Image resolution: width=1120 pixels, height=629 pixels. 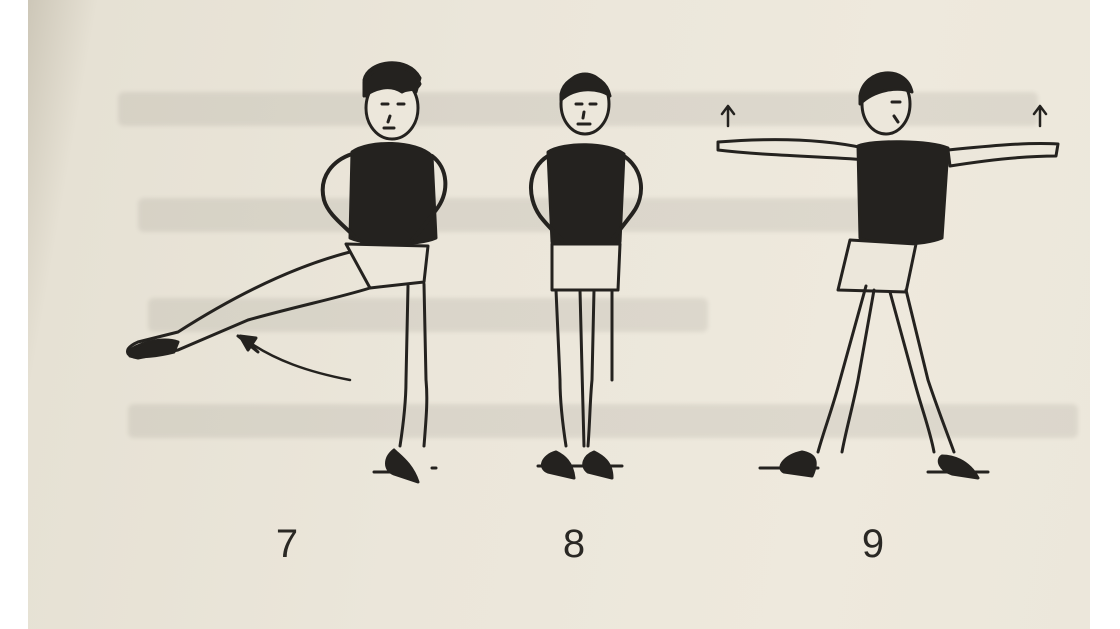 I want to click on figure-number-9: 9, so click(x=873, y=544).